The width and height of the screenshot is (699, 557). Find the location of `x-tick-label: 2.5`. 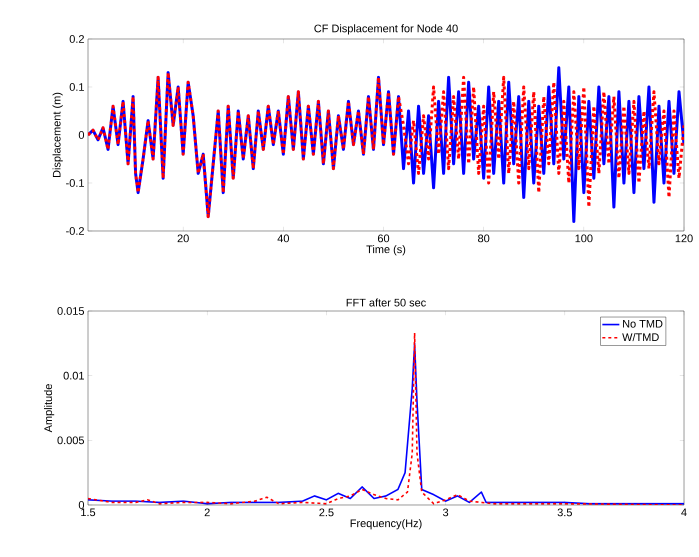

x-tick-label: 2.5 is located at coordinates (326, 512).